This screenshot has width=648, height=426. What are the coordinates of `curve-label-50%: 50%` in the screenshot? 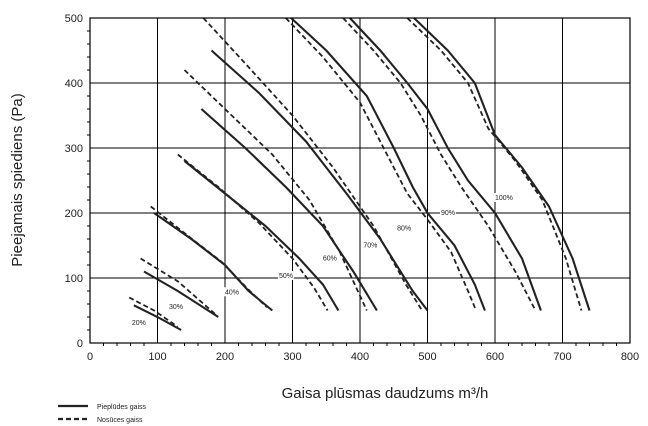 It's located at (286, 276).